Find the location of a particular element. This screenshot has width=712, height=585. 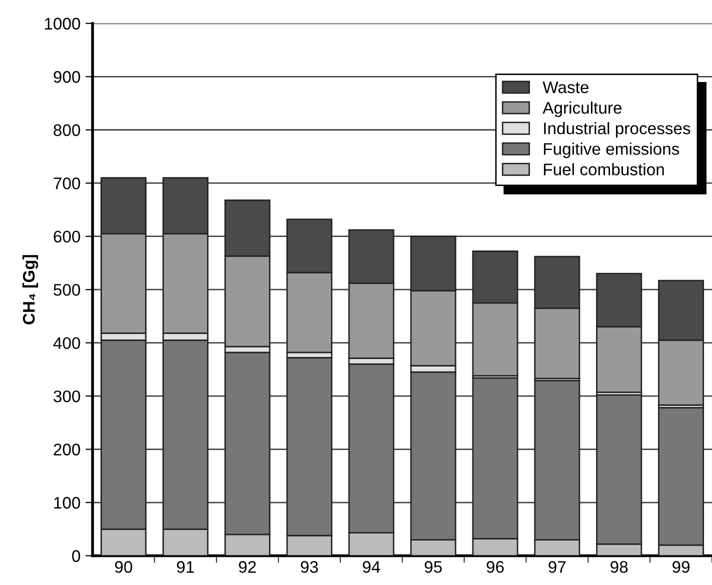

legend-label: Agriculture is located at coordinates (582, 110).